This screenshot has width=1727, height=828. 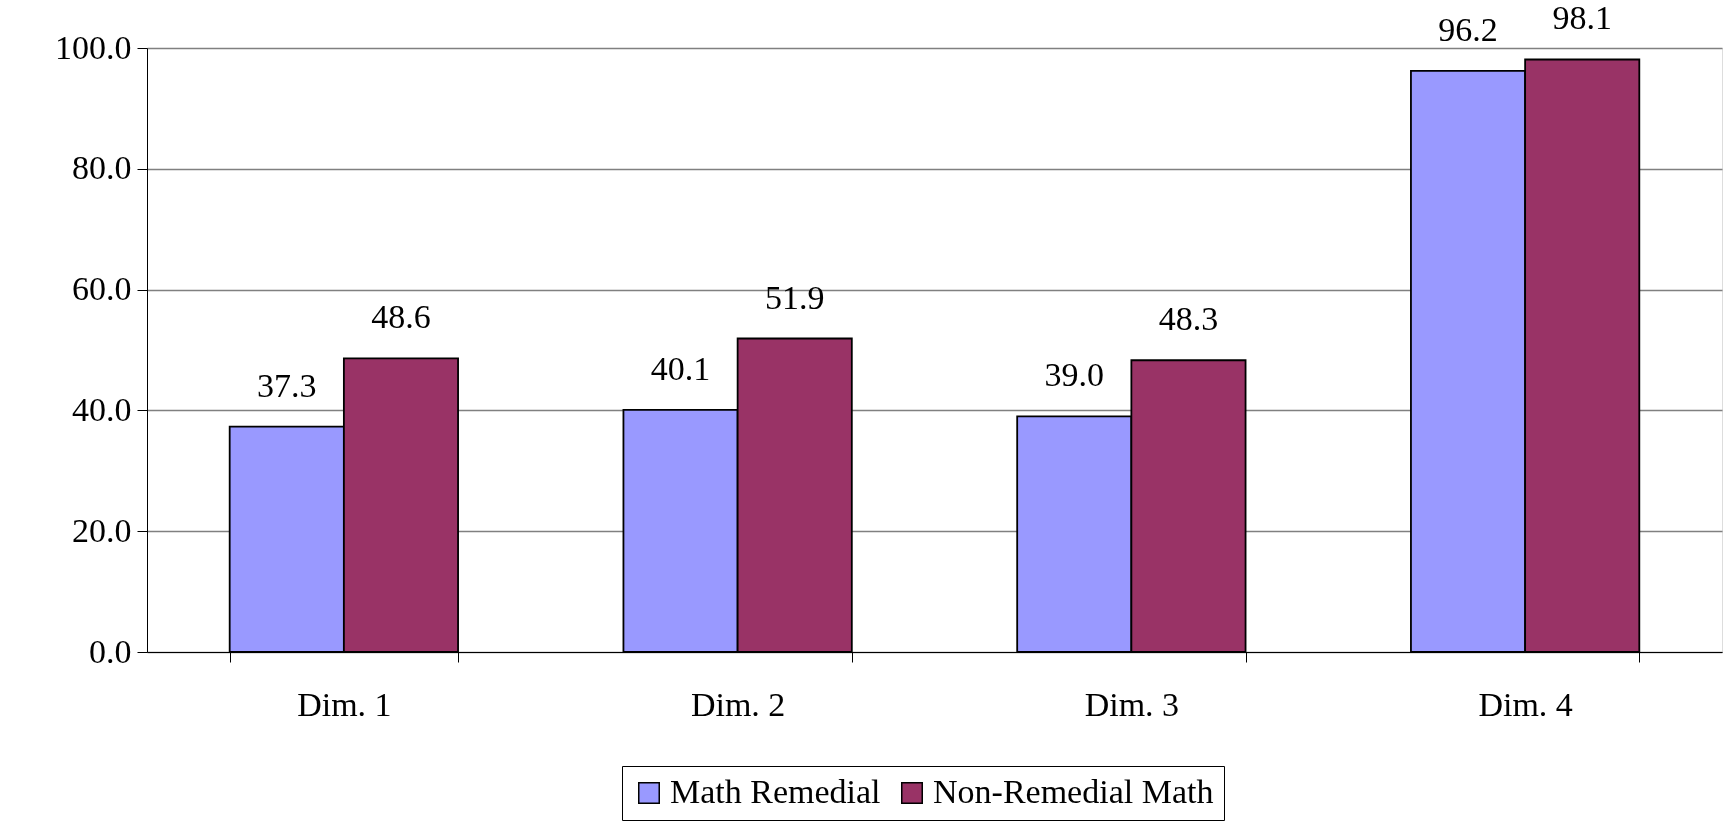 I want to click on data-label: 51.9, so click(x=794, y=297).